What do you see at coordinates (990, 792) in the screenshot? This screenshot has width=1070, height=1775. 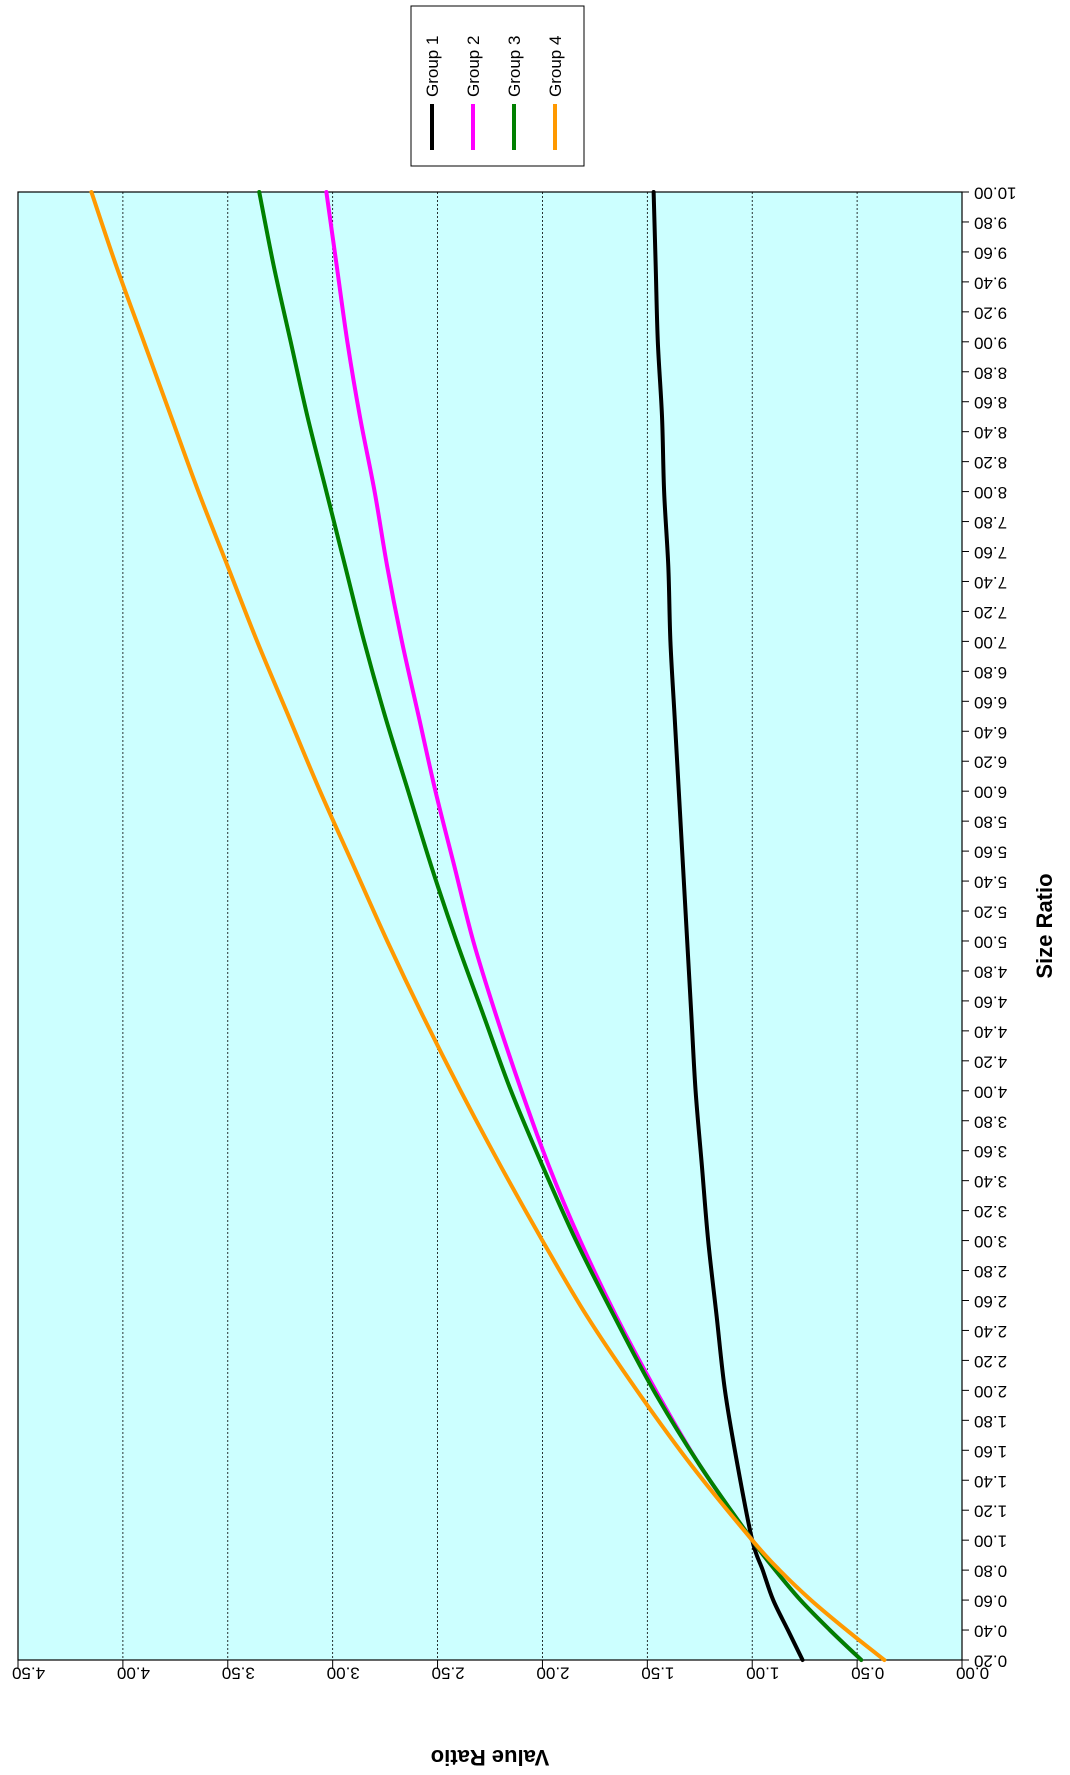 I see `size-tick-label: 6.00` at bounding box center [990, 792].